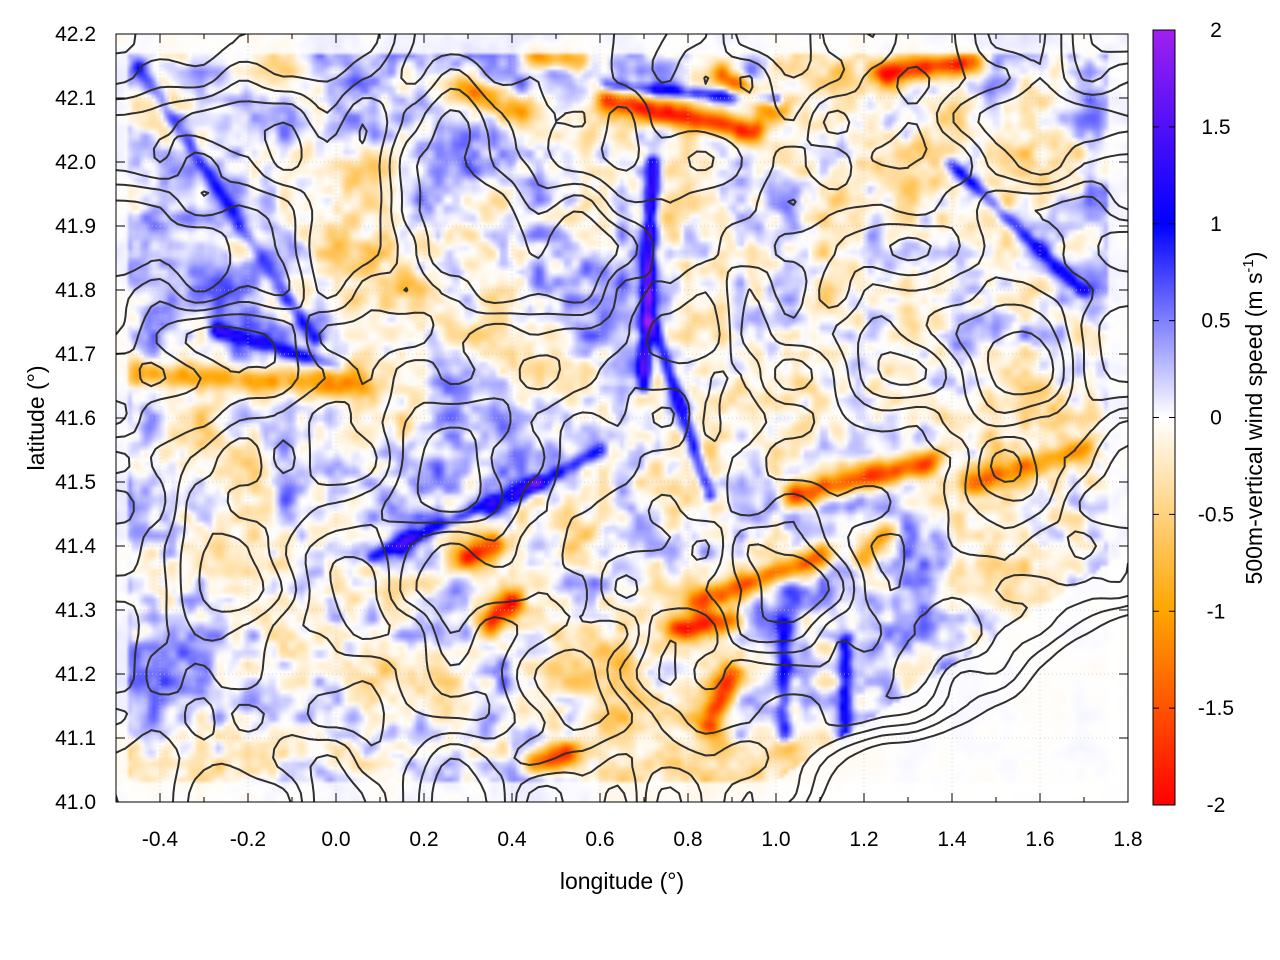  Describe the element at coordinates (622, 881) in the screenshot. I see `x-axis-label: longitude (°)` at that location.